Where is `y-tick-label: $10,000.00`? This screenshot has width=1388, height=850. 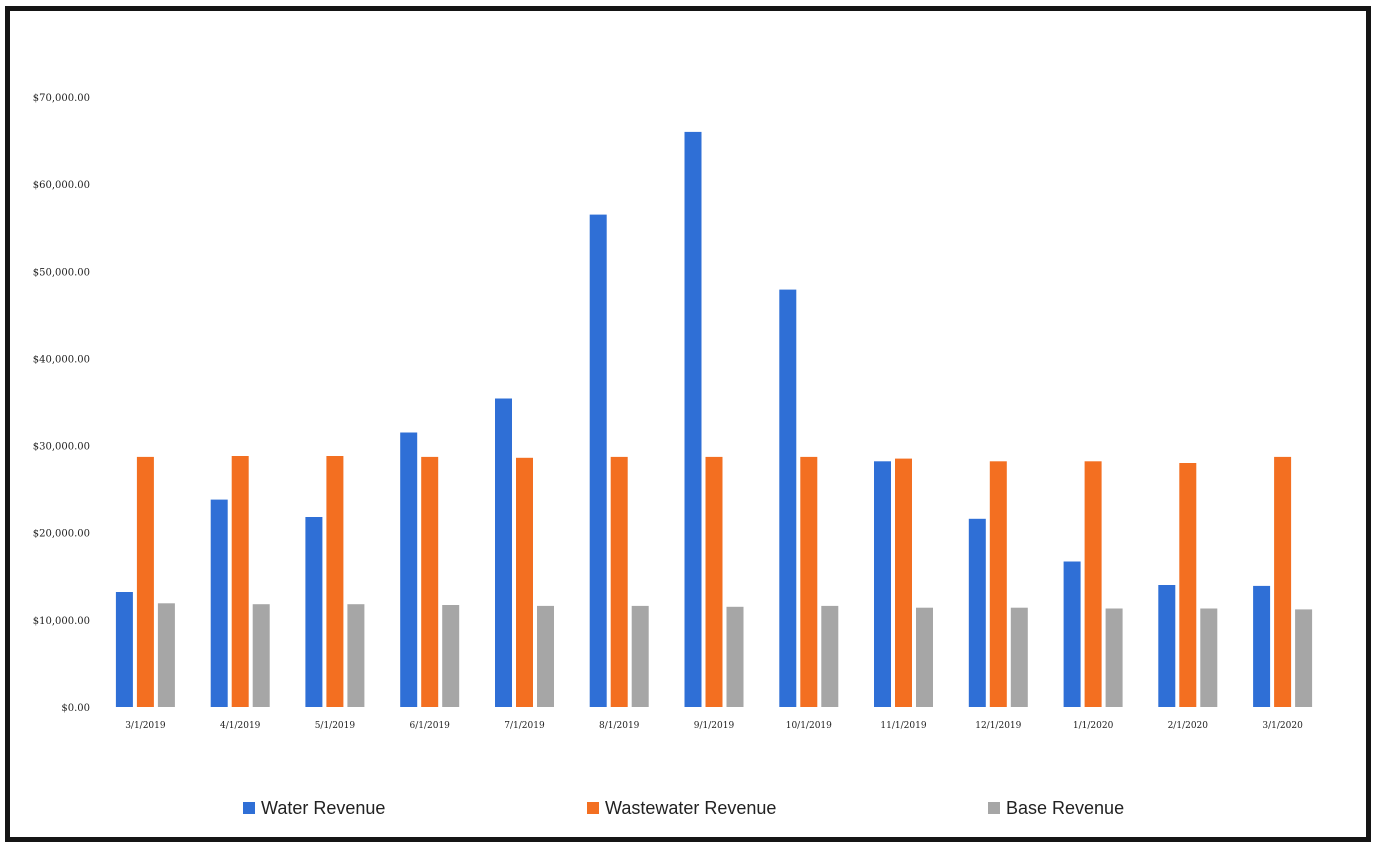 y-tick-label: $10,000.00 is located at coordinates (61, 621).